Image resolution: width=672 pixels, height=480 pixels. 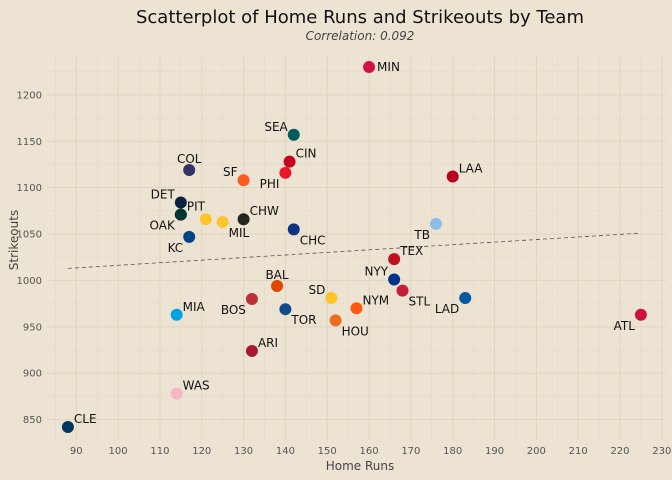 I want to click on label-hou: HOU, so click(x=355, y=331).